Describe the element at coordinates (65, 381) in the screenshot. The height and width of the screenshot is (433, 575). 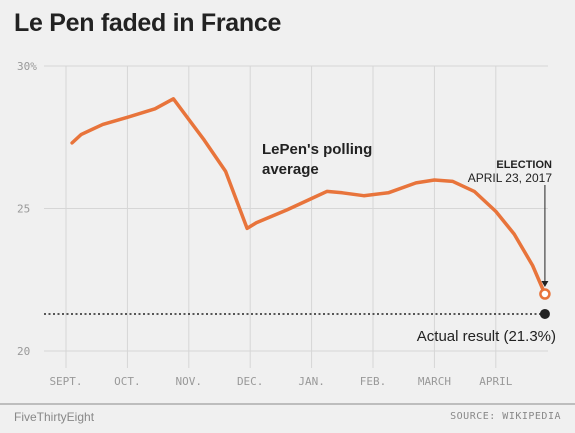
I see `x-tick-label: SEPT.` at that location.